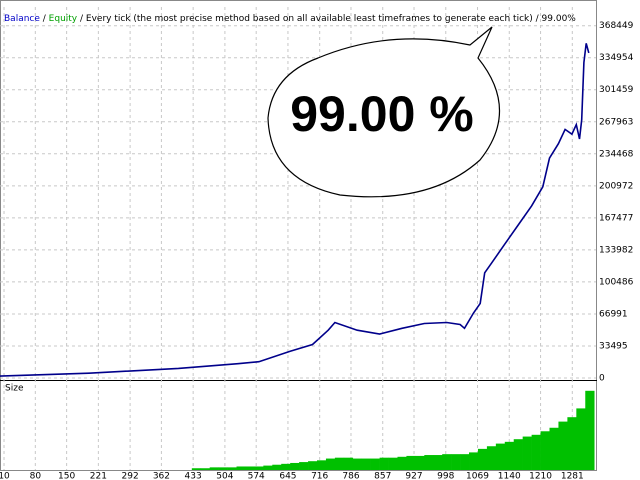 This screenshot has height=480, width=640. What do you see at coordinates (224, 476) in the screenshot?
I see `x-tick-label: 504` at bounding box center [224, 476].